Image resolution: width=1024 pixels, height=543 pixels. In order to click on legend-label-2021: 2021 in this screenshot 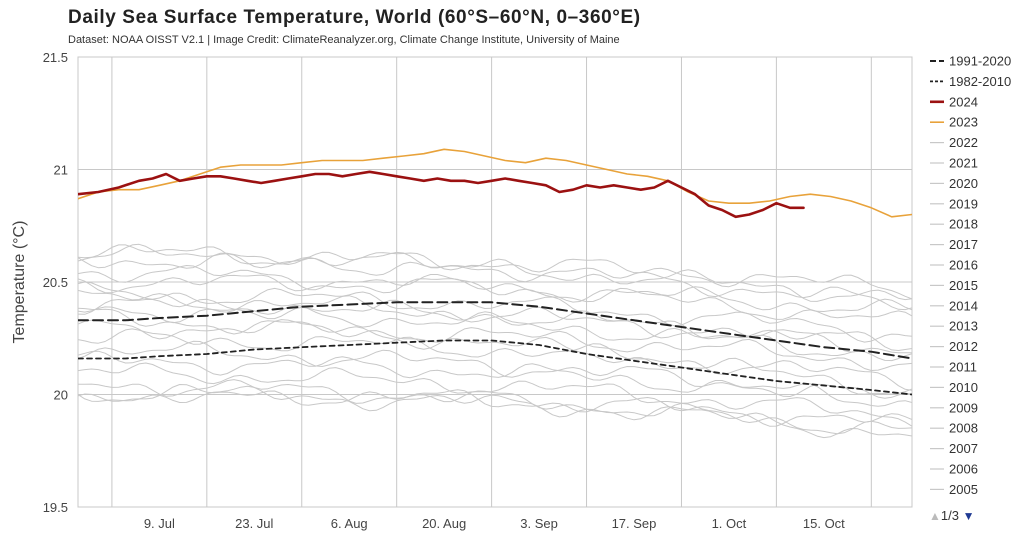, I will do `click(963, 163)`.